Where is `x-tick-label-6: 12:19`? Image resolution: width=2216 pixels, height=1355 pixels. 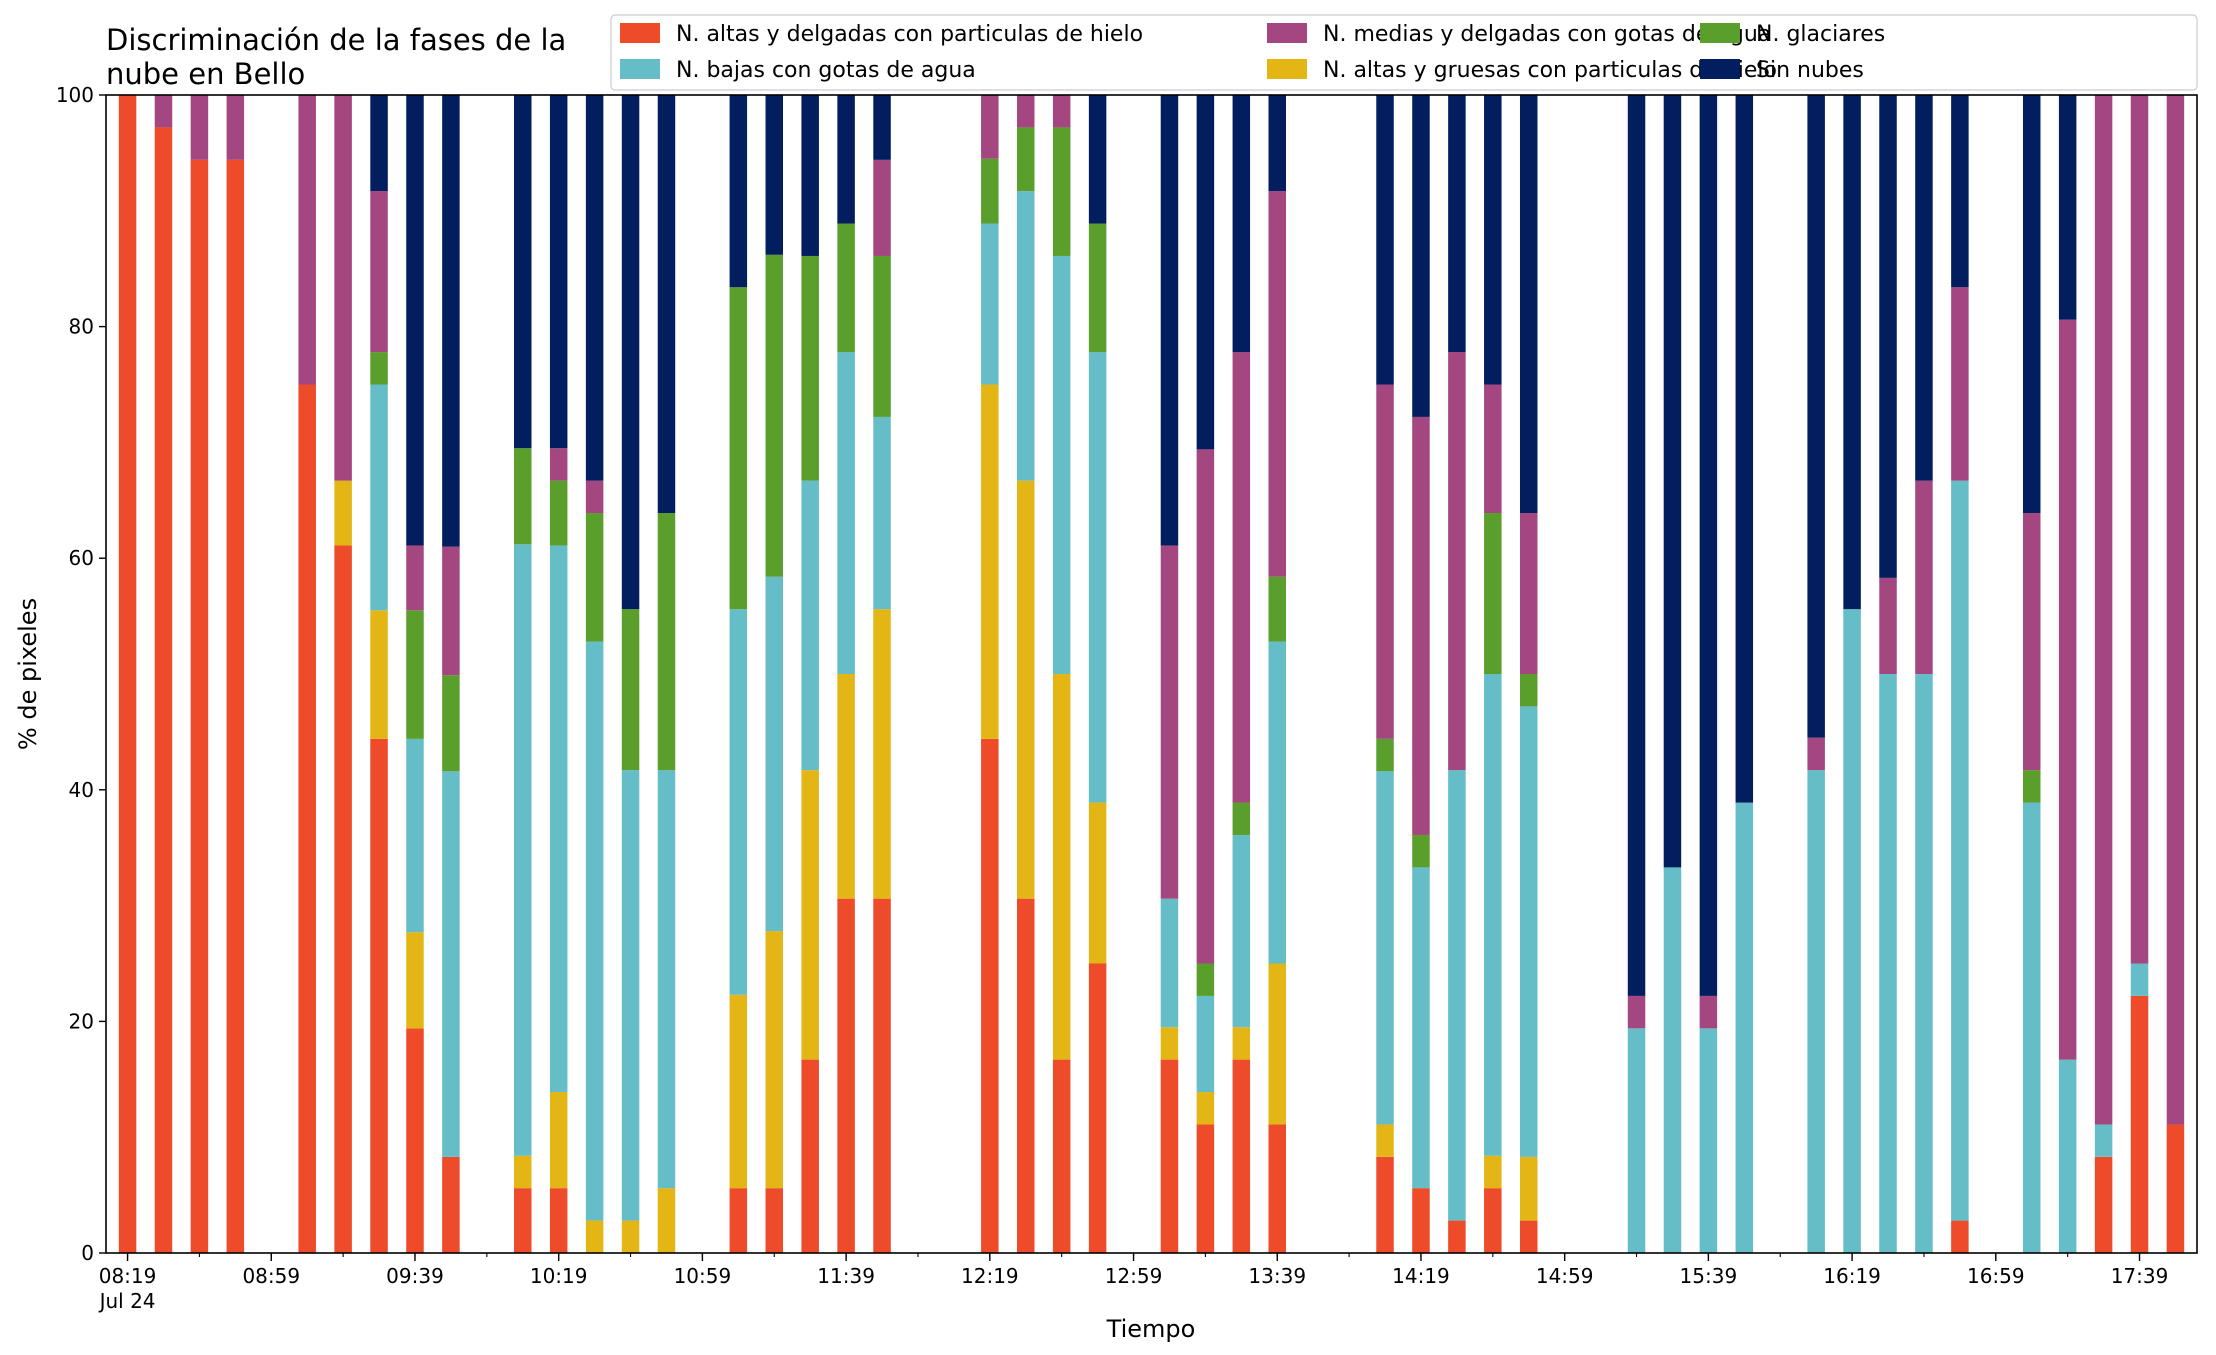 x-tick-label-6: 12:19 is located at coordinates (990, 1276).